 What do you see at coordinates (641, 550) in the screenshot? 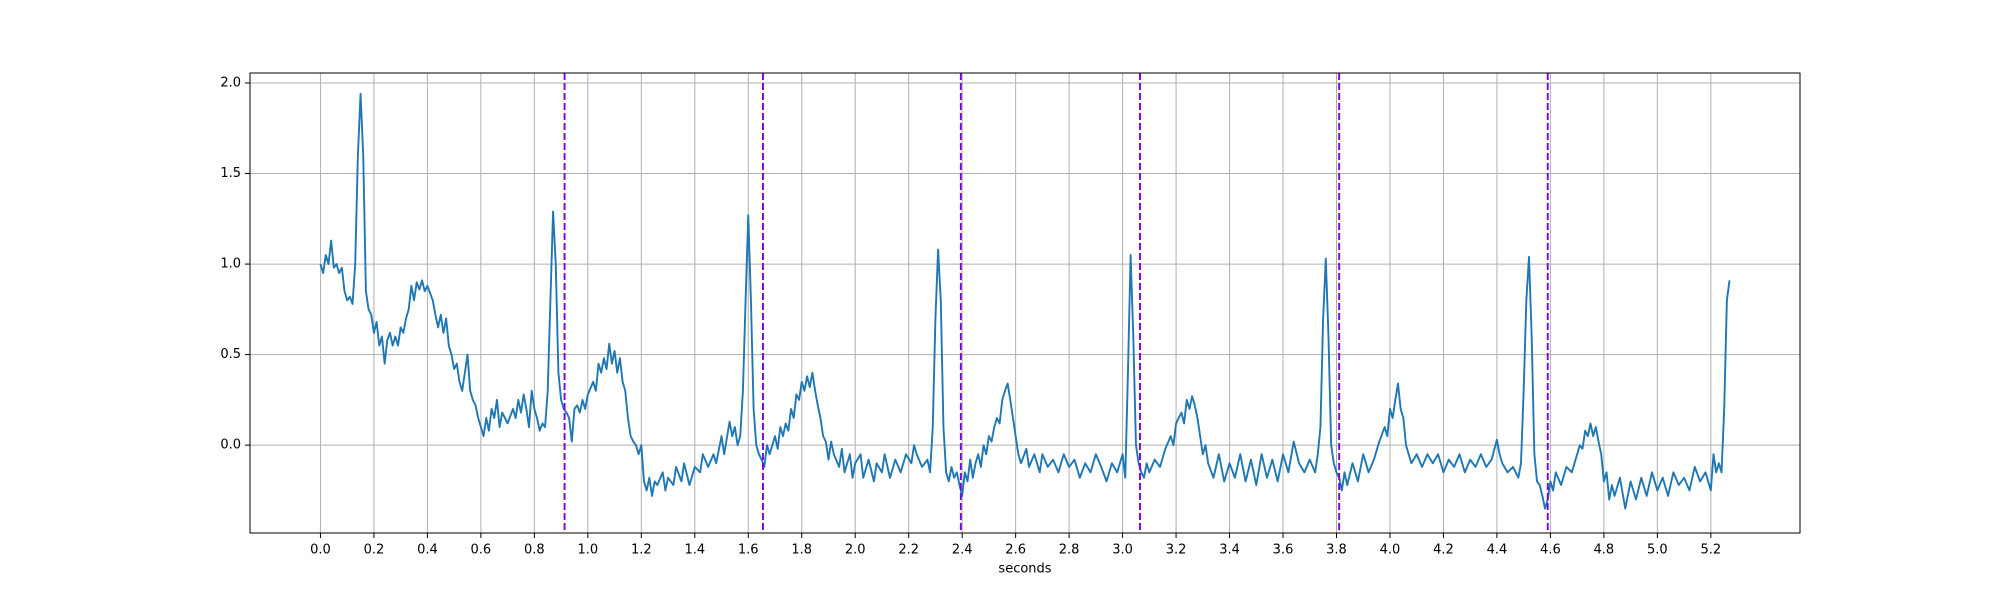
I see `x-tick-label: 1.2` at bounding box center [641, 550].